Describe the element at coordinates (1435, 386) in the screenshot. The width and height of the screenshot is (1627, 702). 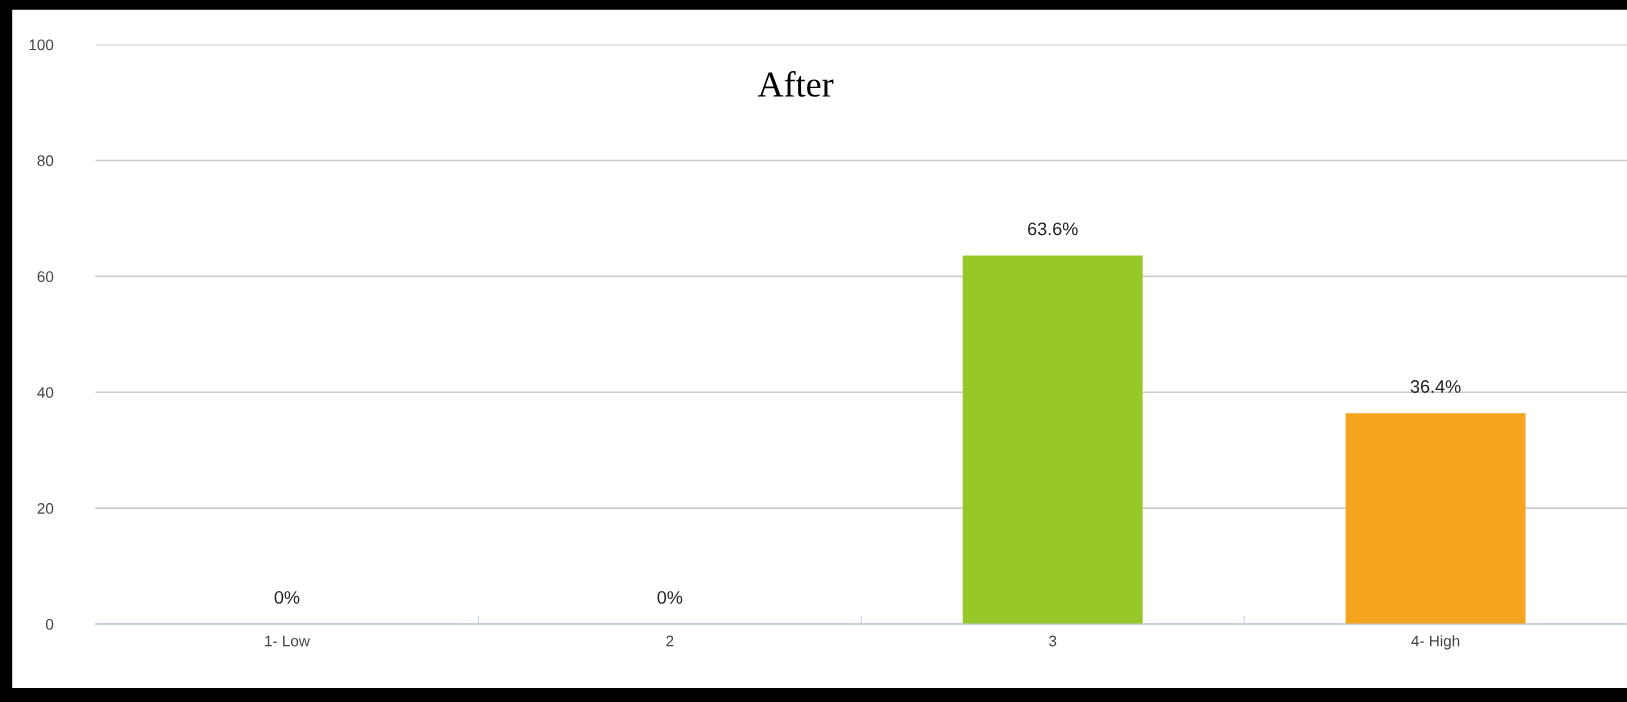
I see `data-label: 36.4%` at that location.